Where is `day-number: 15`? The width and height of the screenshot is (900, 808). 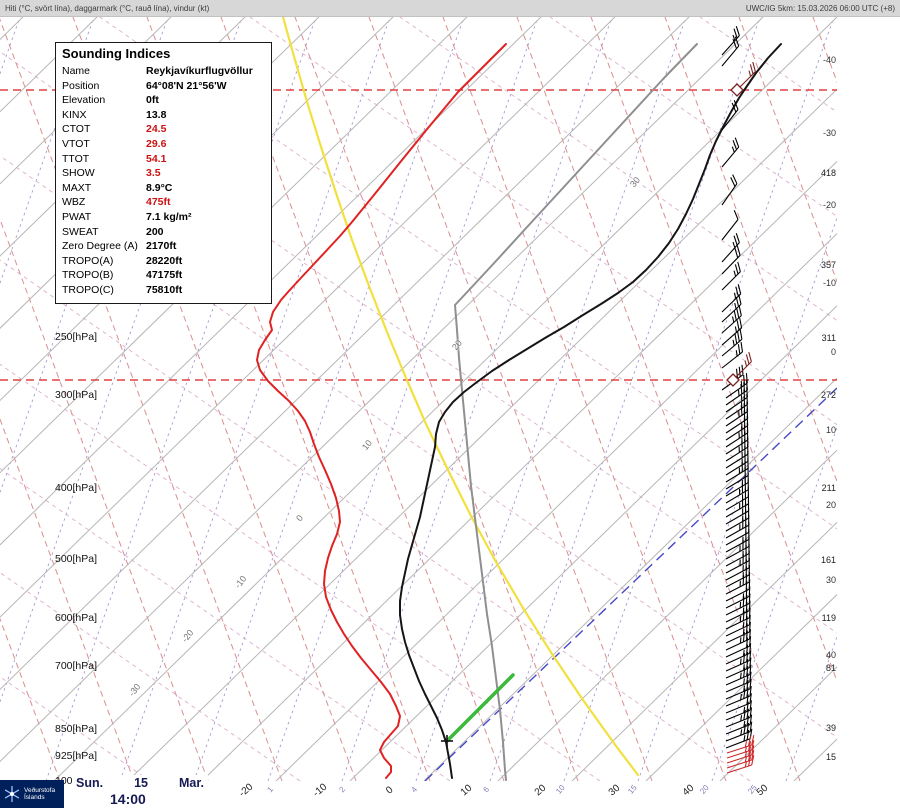 day-number: 15 is located at coordinates (141, 783).